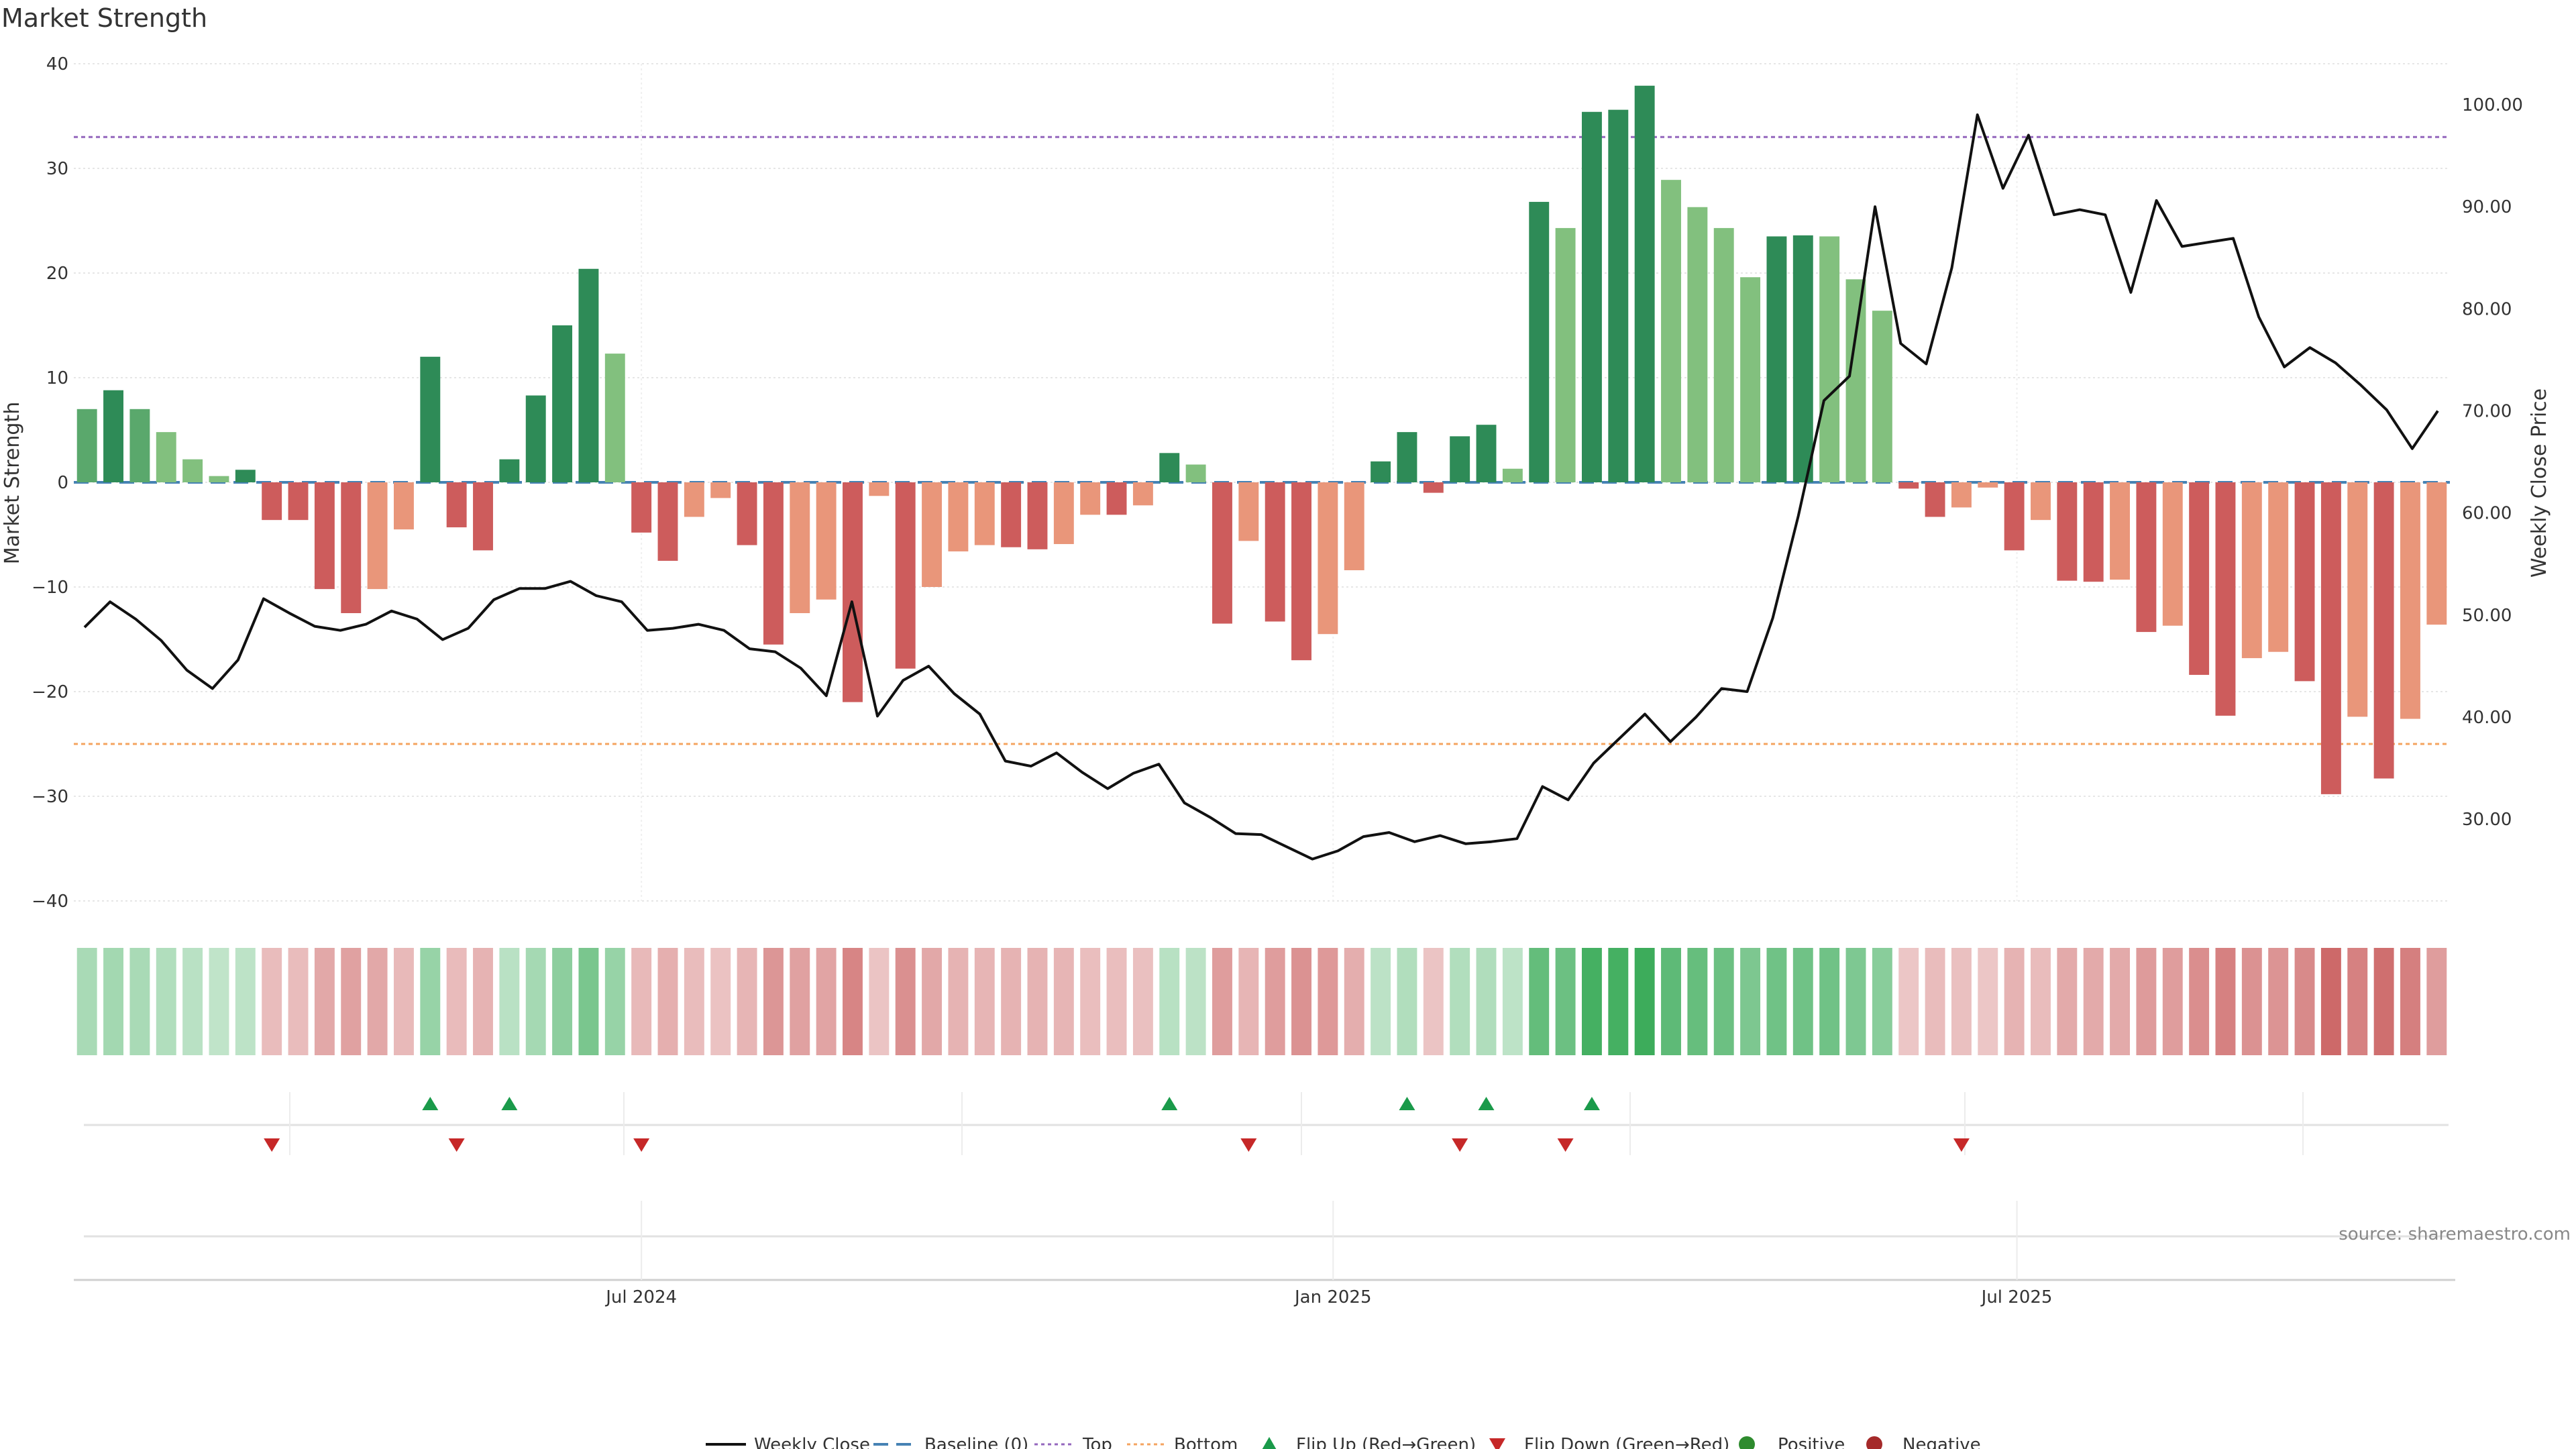 This screenshot has height=1449, width=2576. Describe the element at coordinates (1497, 1443) in the screenshot. I see `legend-flip-down-triangle-icon` at that location.